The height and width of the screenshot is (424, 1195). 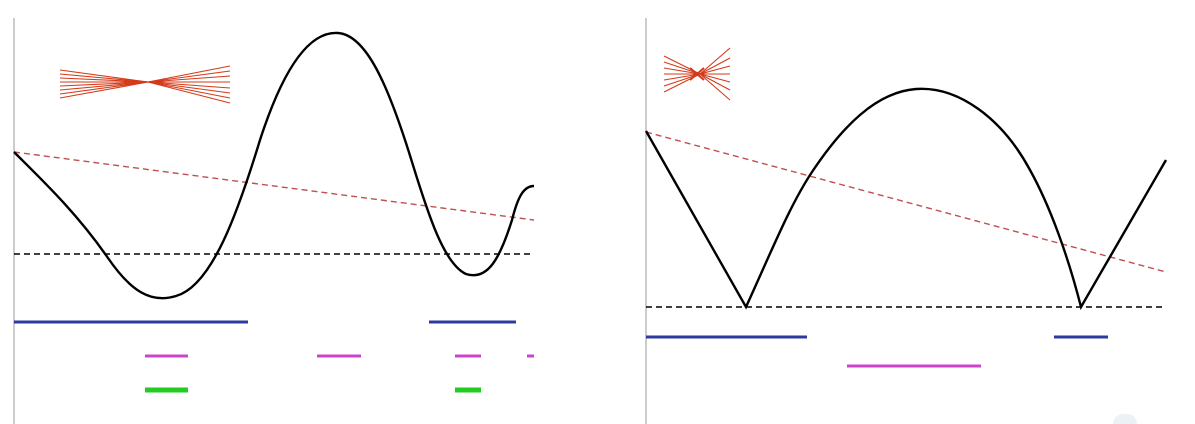 I want to click on left-slope-dashed-line, so click(x=274, y=186).